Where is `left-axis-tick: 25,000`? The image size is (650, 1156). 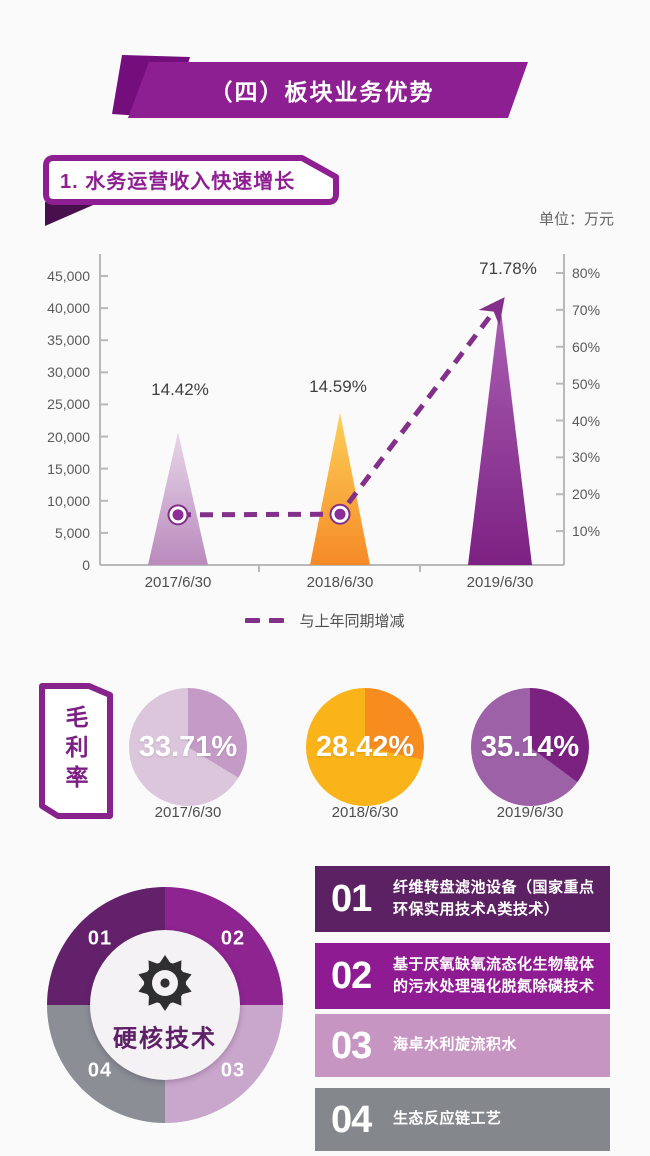 left-axis-tick: 25,000 is located at coordinates (68, 404).